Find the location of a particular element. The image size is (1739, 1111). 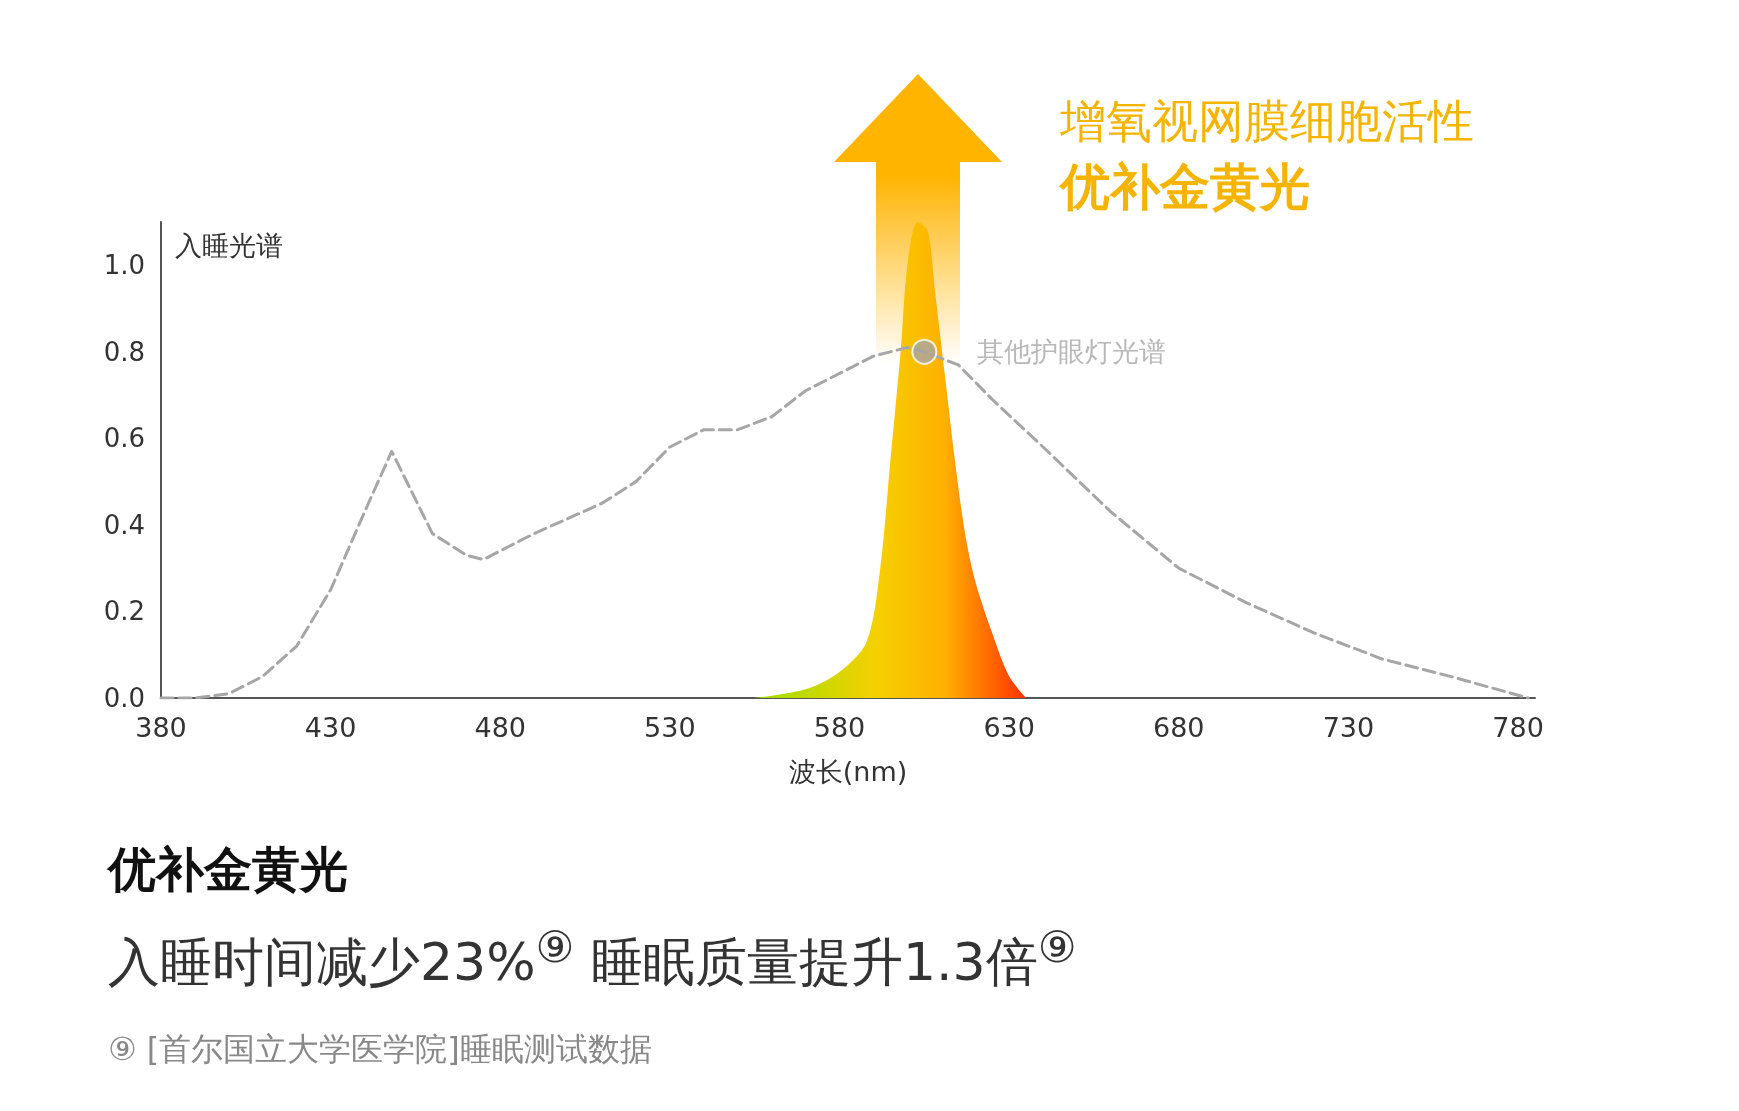

y-tick-label: 0.8 is located at coordinates (124, 351).